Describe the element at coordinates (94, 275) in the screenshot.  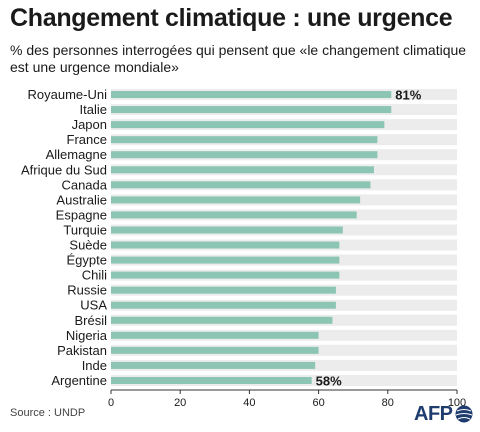
I see `category-label: Chili` at that location.